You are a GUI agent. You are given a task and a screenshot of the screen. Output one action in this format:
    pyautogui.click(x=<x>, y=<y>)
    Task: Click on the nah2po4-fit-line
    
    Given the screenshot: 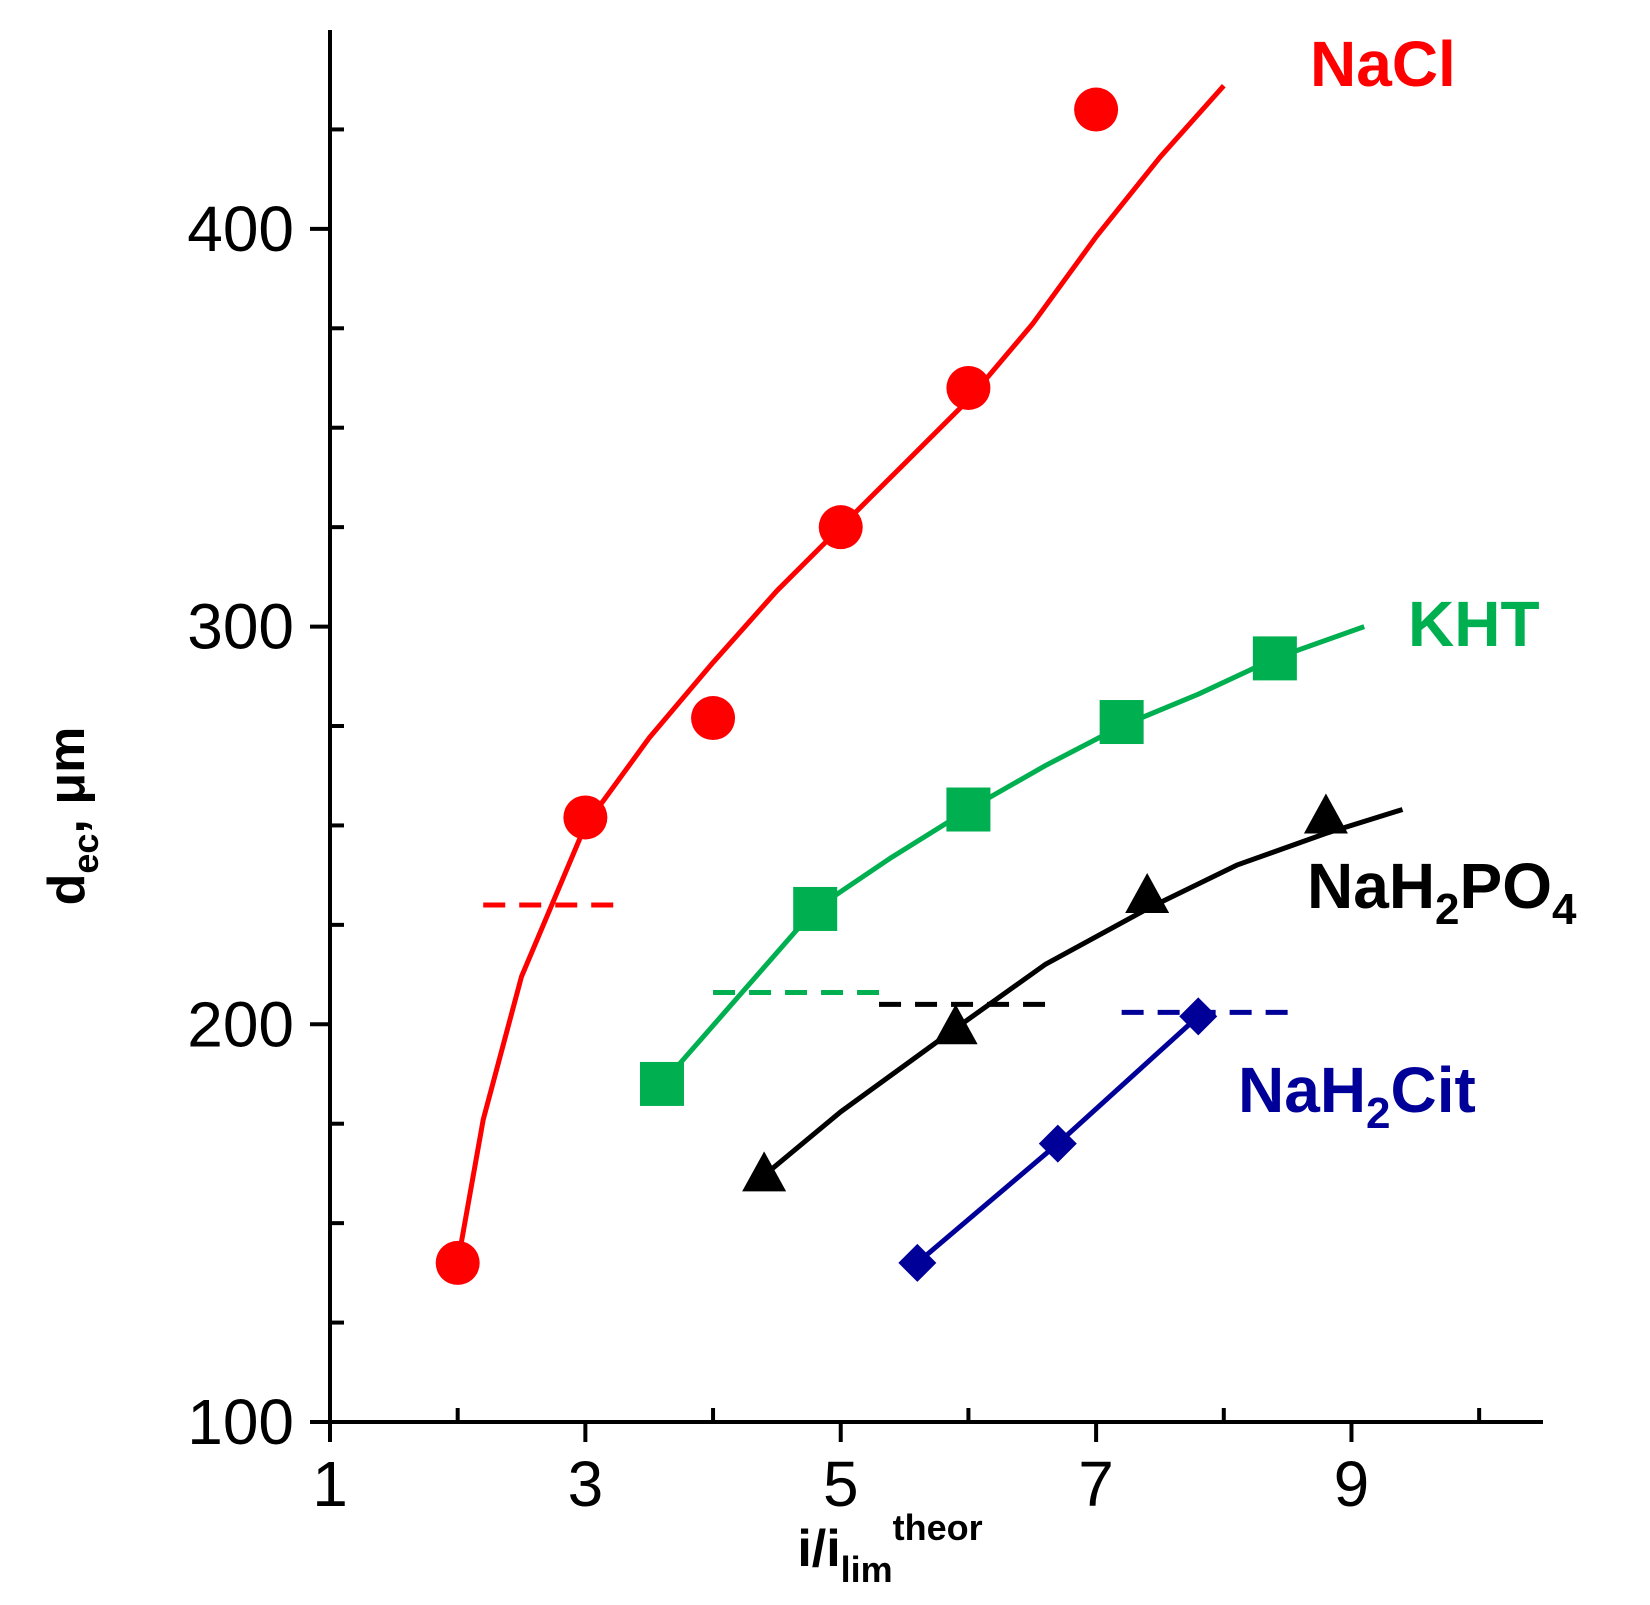 What is the action you would take?
    pyautogui.click(x=1083, y=992)
    